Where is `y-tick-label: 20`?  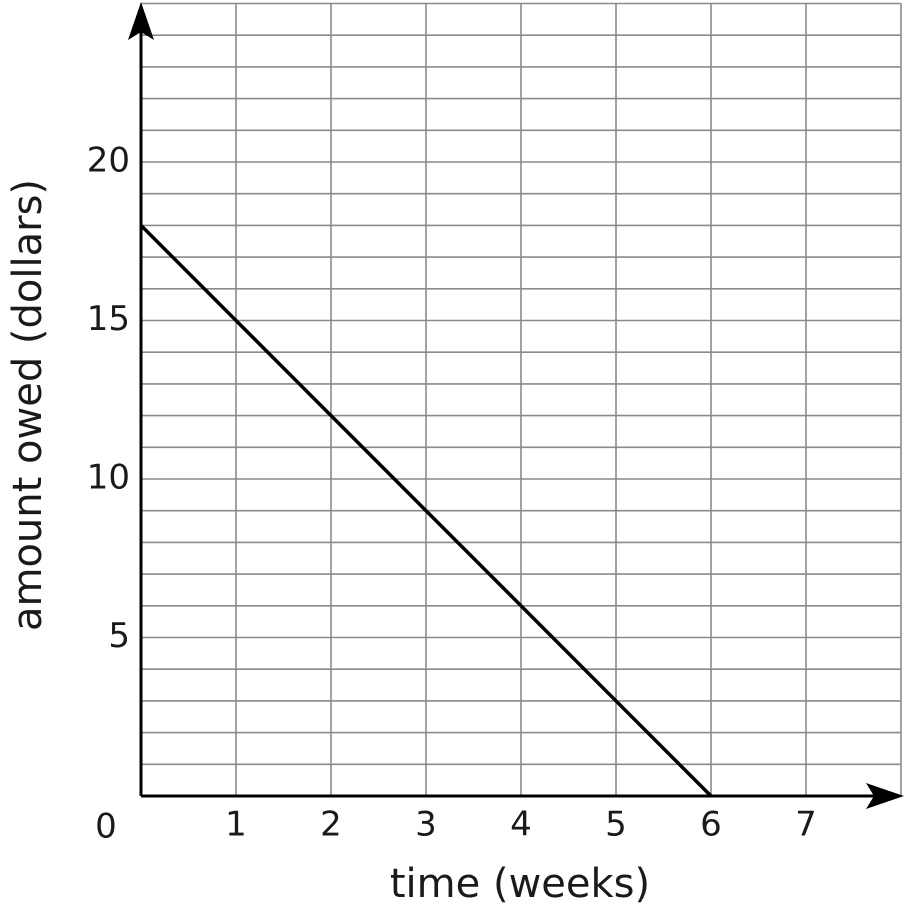 y-tick-label: 20 is located at coordinates (108, 161).